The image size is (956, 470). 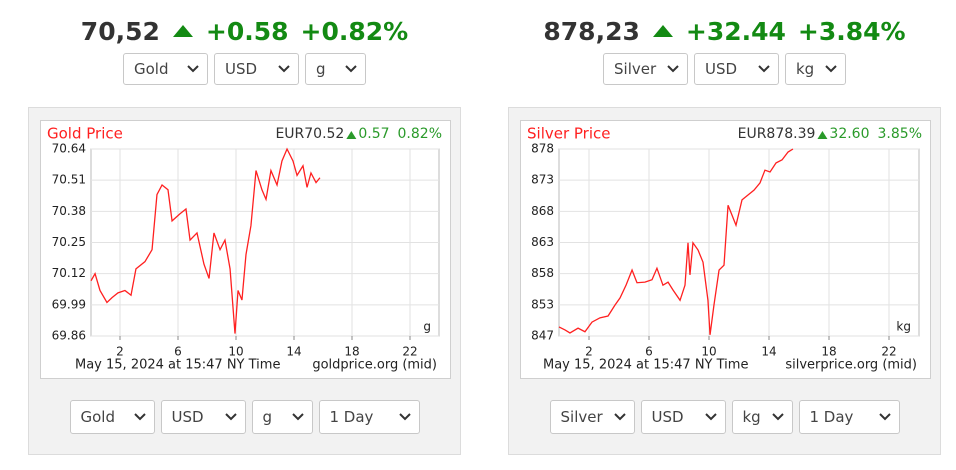 I want to click on price-header: 70,52 +0.58 +0.82%, so click(x=244, y=31).